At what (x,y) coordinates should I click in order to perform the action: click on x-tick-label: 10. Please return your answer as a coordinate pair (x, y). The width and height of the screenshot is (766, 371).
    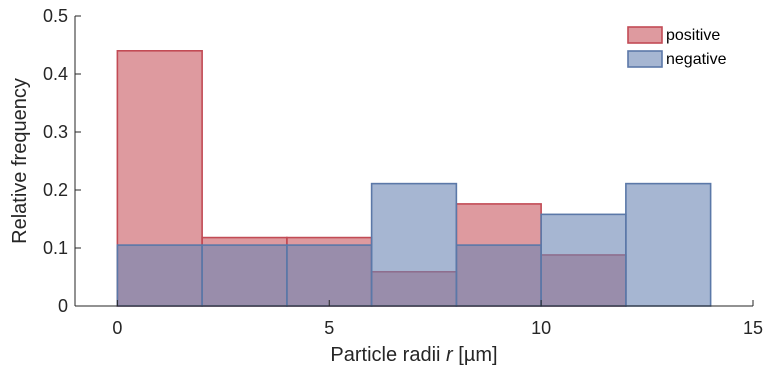
    Looking at the image, I should click on (541, 328).